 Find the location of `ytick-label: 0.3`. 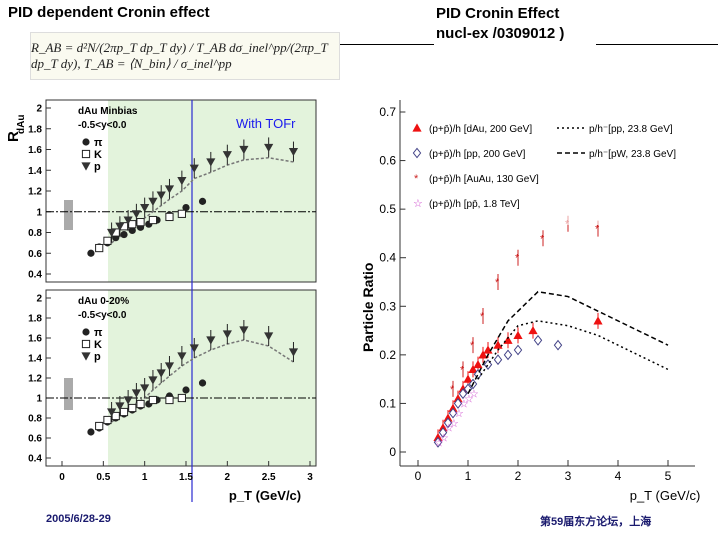

ytick-label: 0.3 is located at coordinates (387, 306).